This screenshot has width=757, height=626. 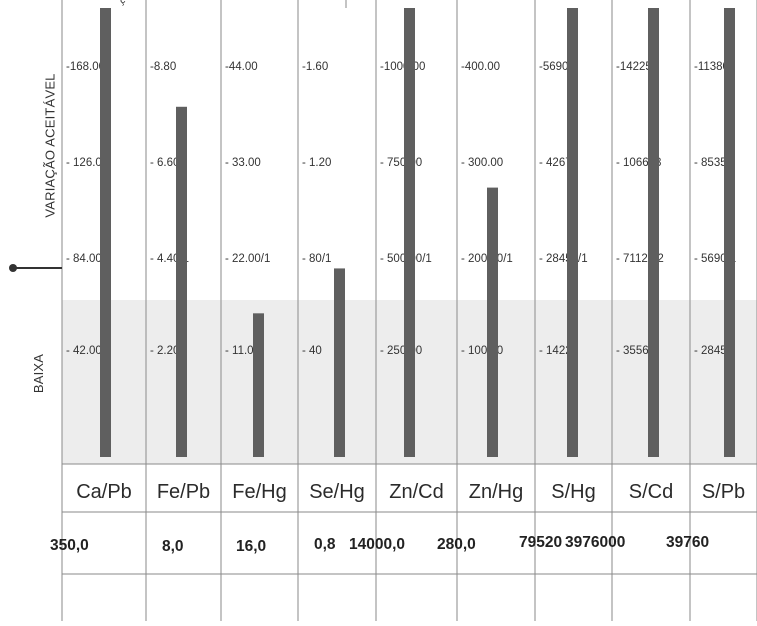 What do you see at coordinates (85, 67) in the screenshot?
I see `scale-tick-label: -168.00` at bounding box center [85, 67].